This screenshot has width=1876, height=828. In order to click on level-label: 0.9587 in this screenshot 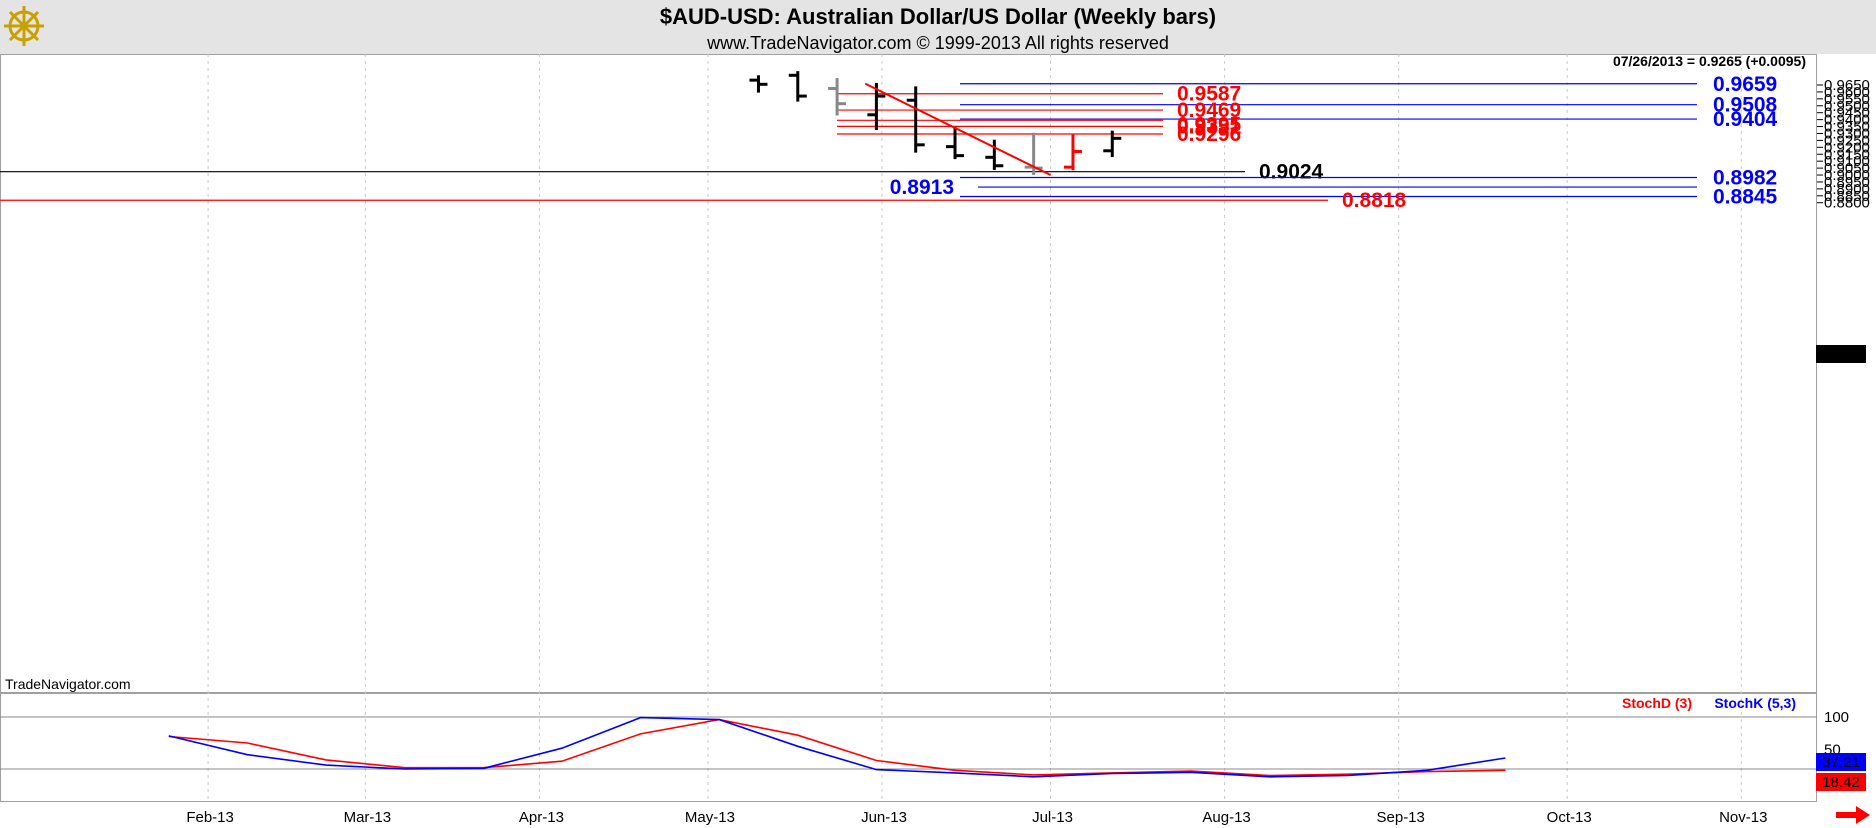, I will do `click(1209, 94)`.